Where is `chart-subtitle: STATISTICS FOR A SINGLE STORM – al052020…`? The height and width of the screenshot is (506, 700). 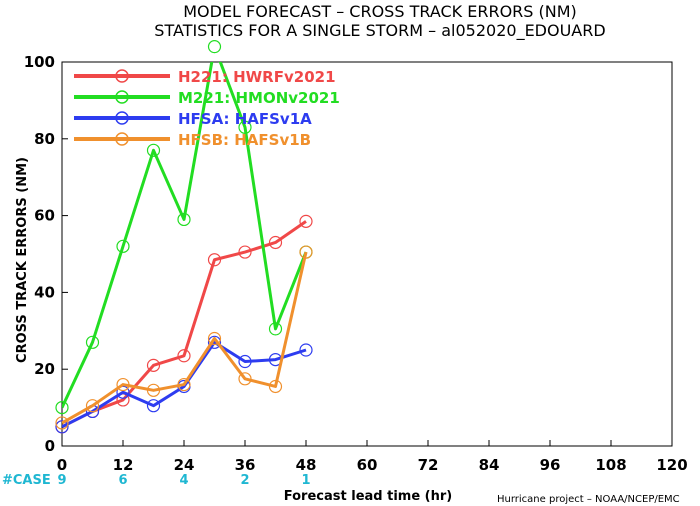
chart-subtitle: STATISTICS FOR A SINGLE STORM – al052020… is located at coordinates (379, 31).